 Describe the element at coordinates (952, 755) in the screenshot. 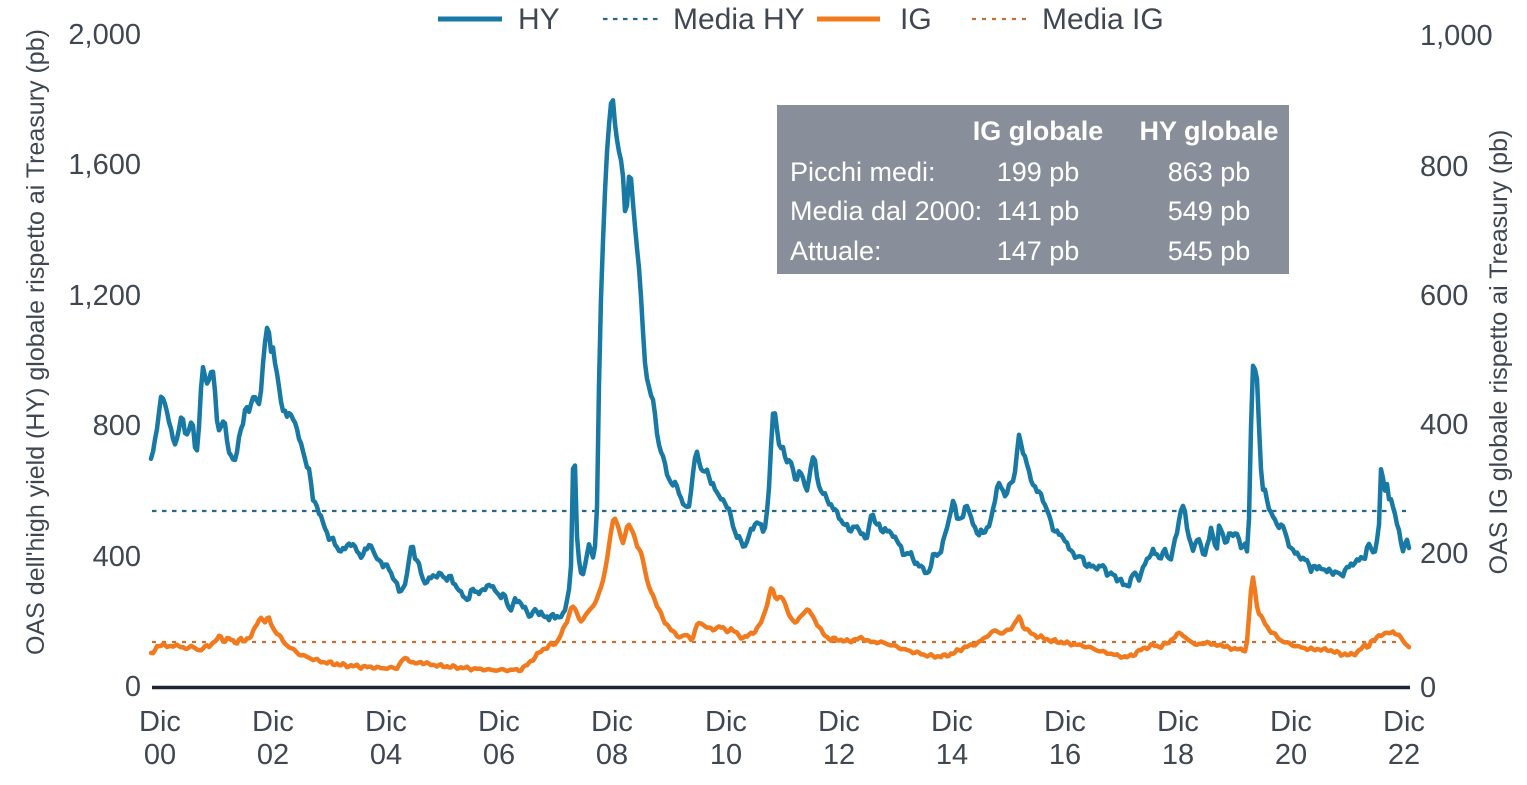

I see `svg-text: 14` at that location.